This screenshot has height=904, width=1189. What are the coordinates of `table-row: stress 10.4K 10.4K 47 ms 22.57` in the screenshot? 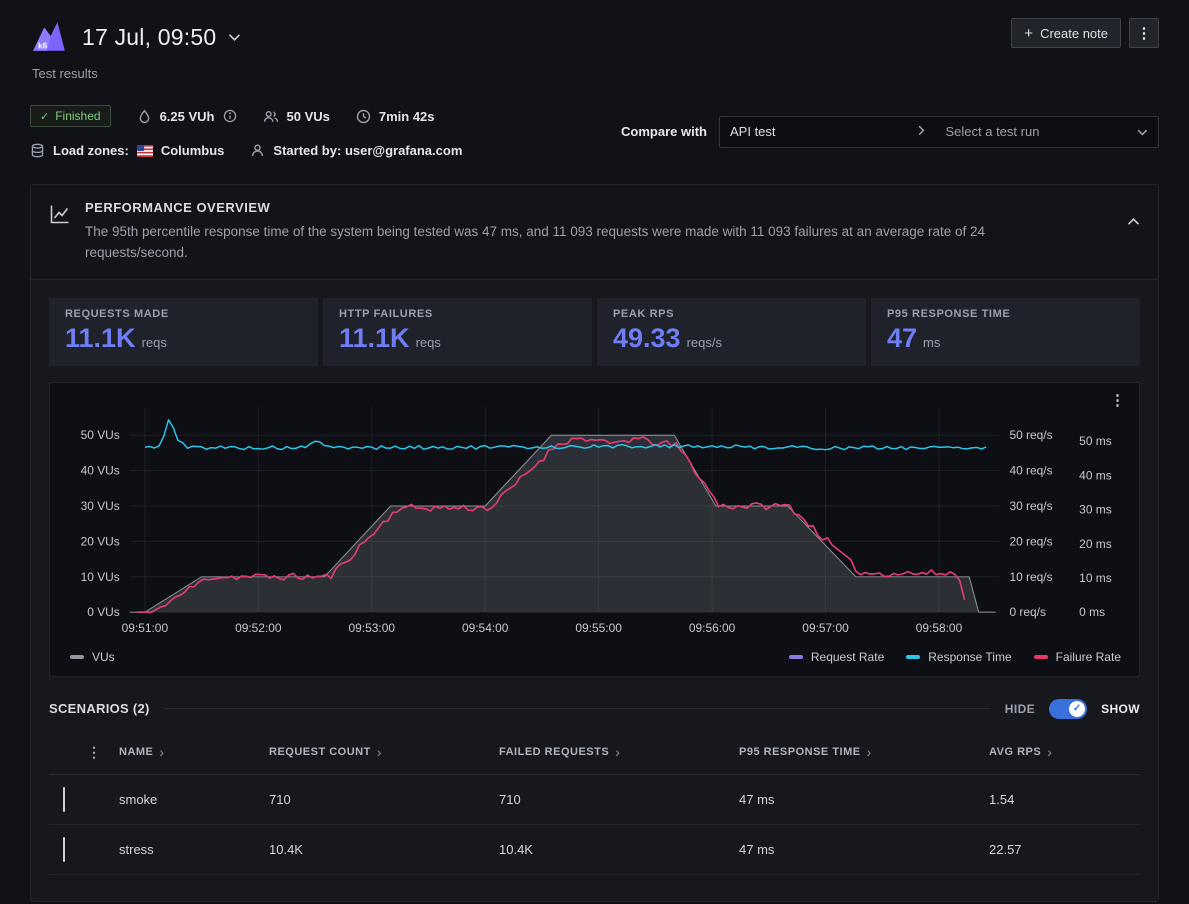 It's located at (594, 850).